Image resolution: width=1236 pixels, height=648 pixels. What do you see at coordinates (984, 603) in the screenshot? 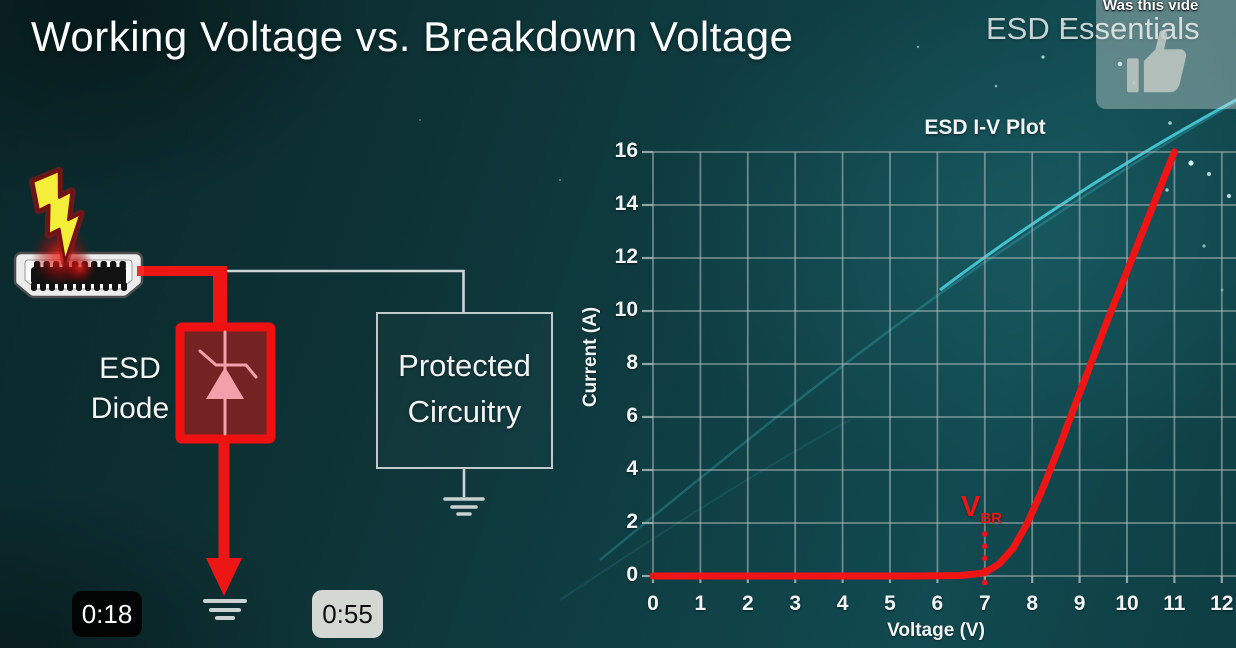
I see `x-tick-label: 7` at bounding box center [984, 603].